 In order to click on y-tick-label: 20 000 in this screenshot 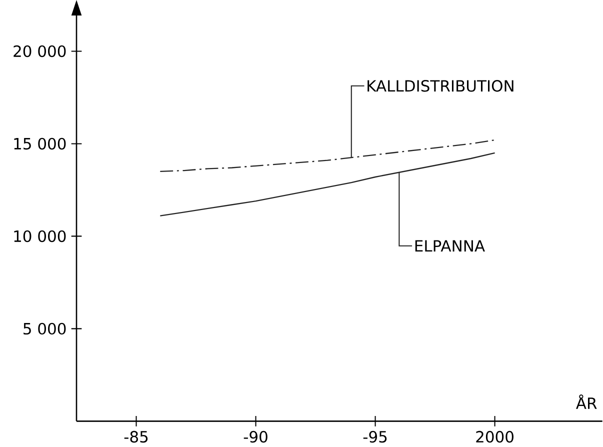, I will do `click(40, 51)`.